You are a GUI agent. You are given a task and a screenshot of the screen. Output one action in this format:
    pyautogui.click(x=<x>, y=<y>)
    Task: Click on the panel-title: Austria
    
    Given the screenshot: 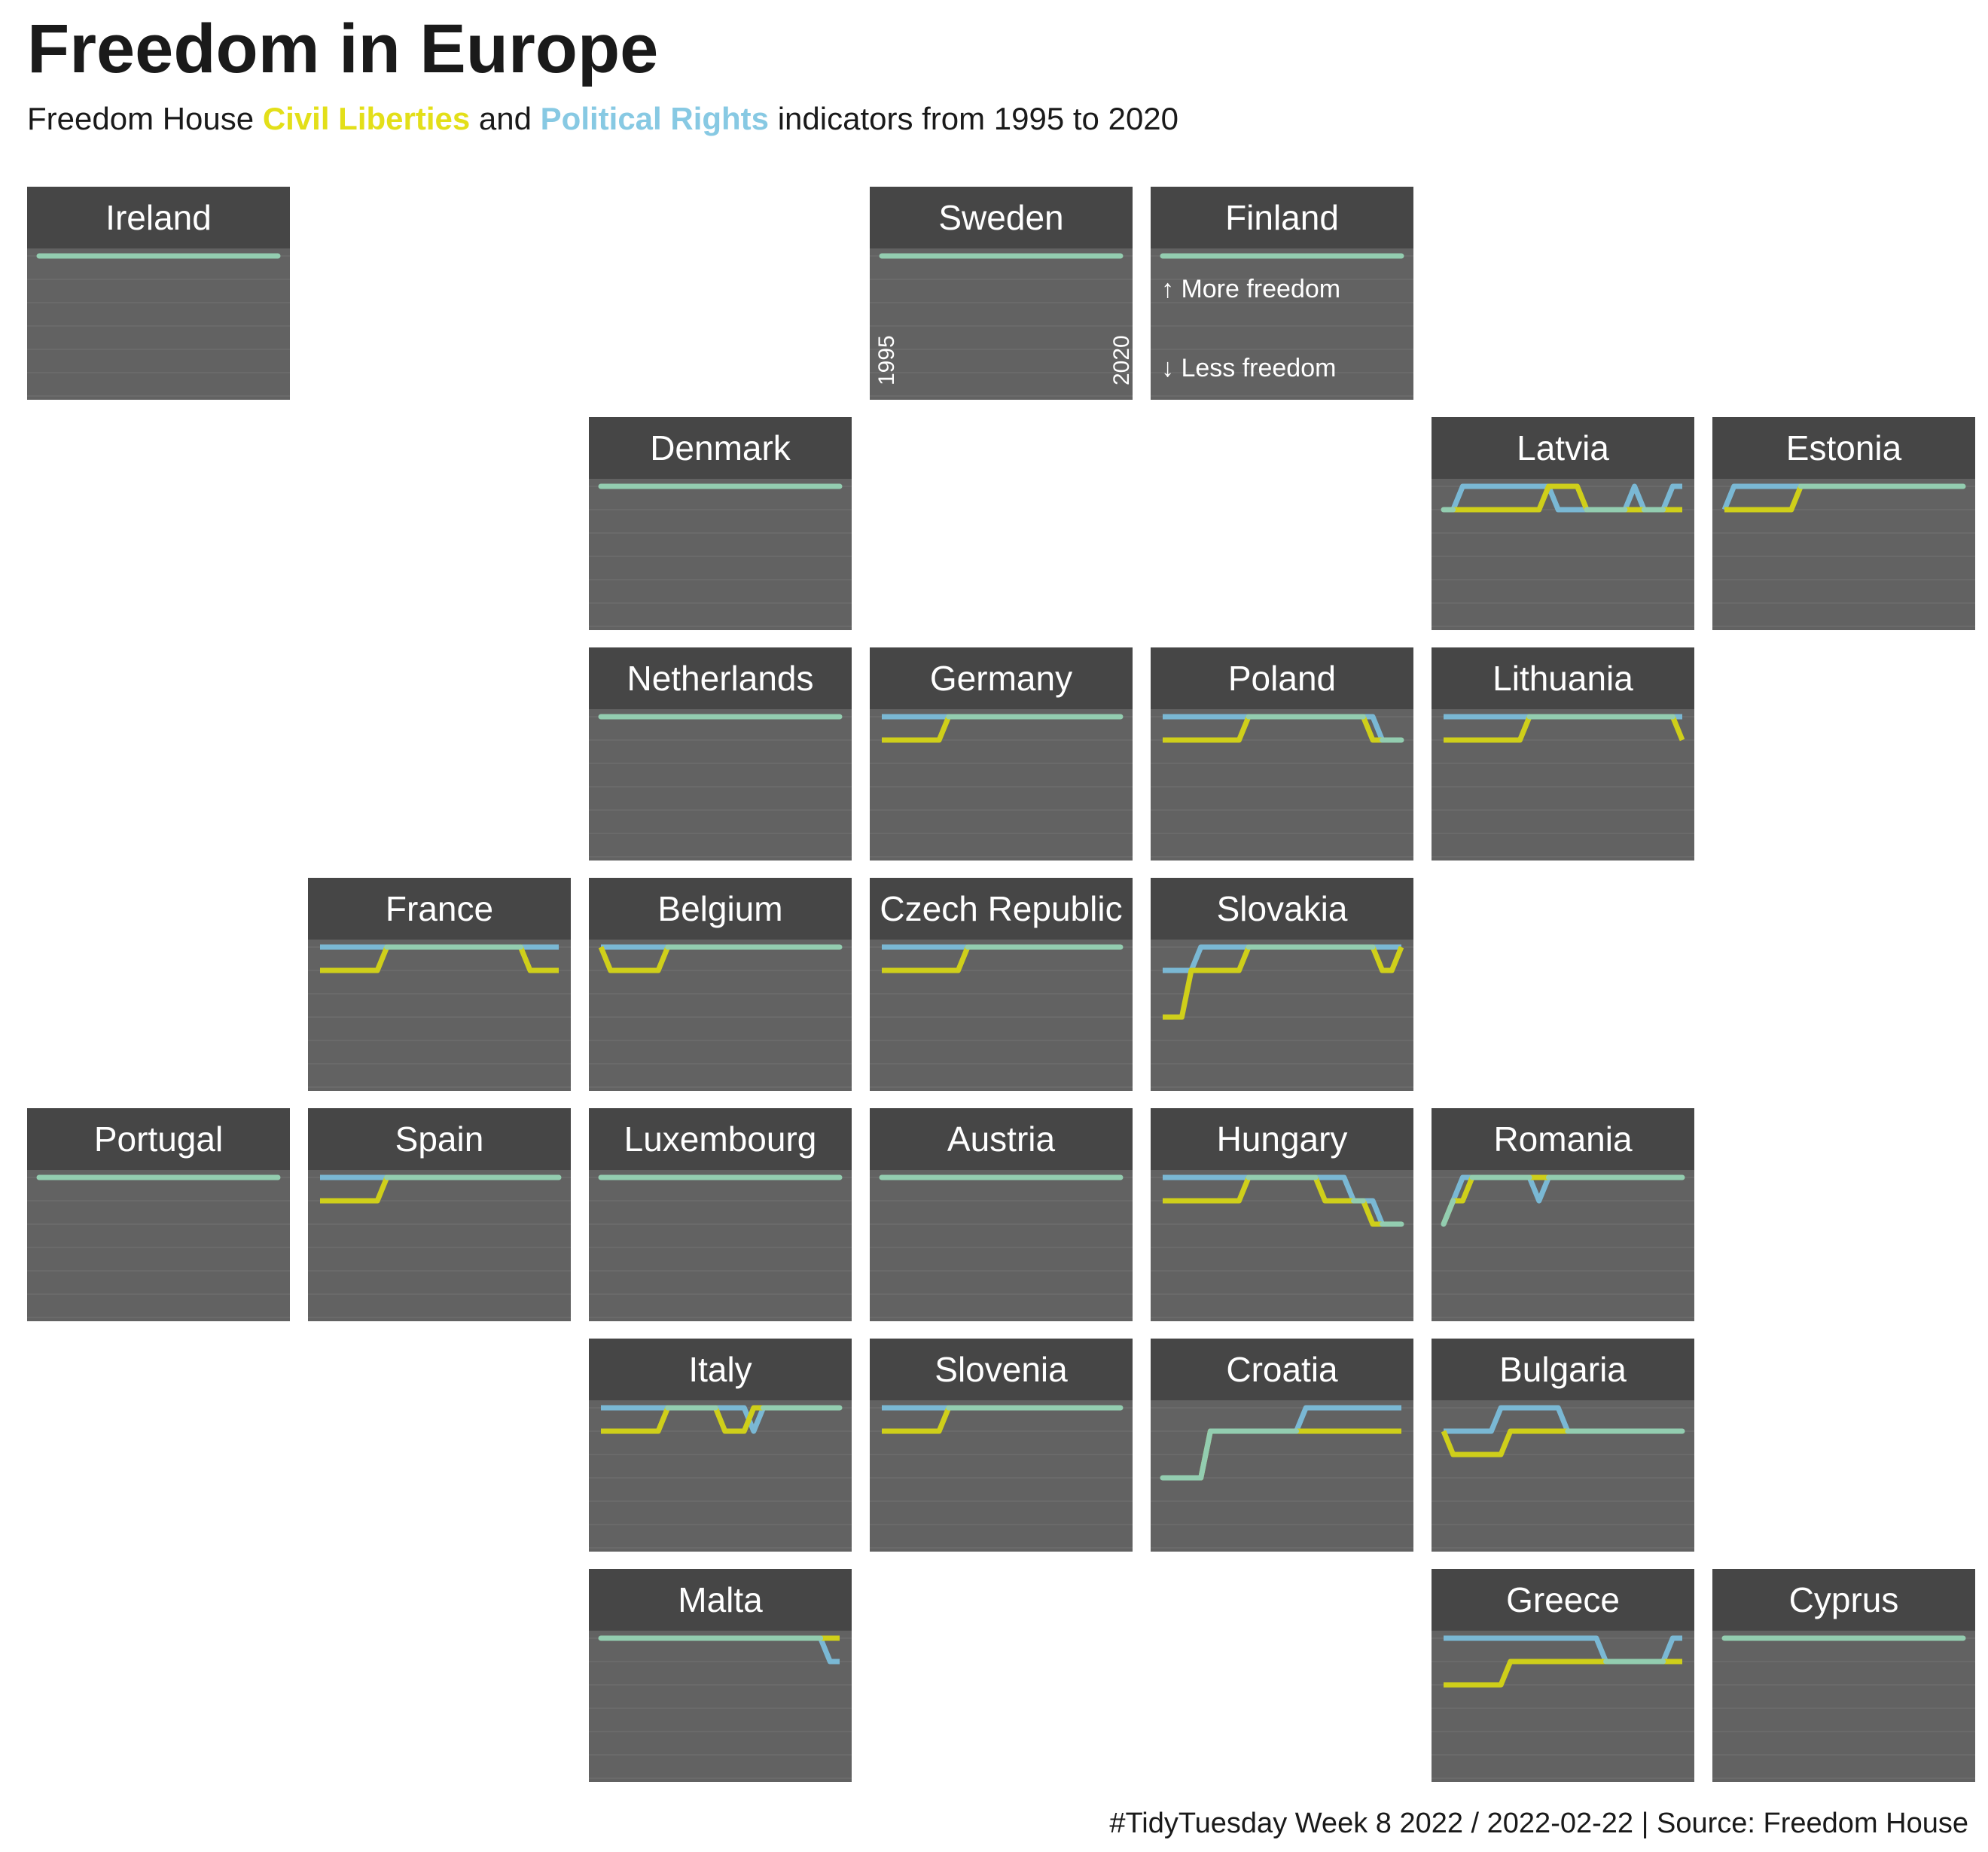 What is the action you would take?
    pyautogui.click(x=1002, y=1139)
    